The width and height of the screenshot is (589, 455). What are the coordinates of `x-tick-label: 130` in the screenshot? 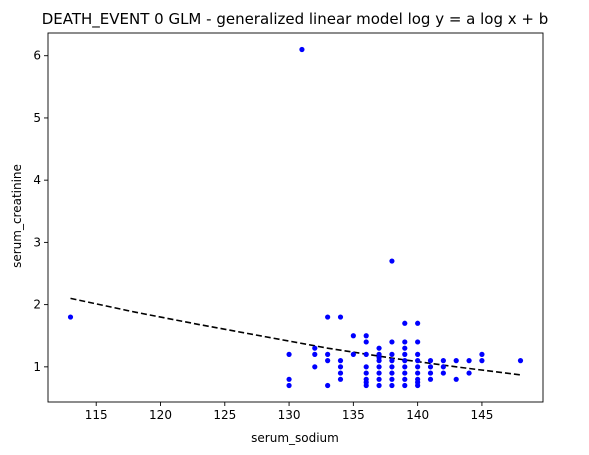 It's located at (289, 415).